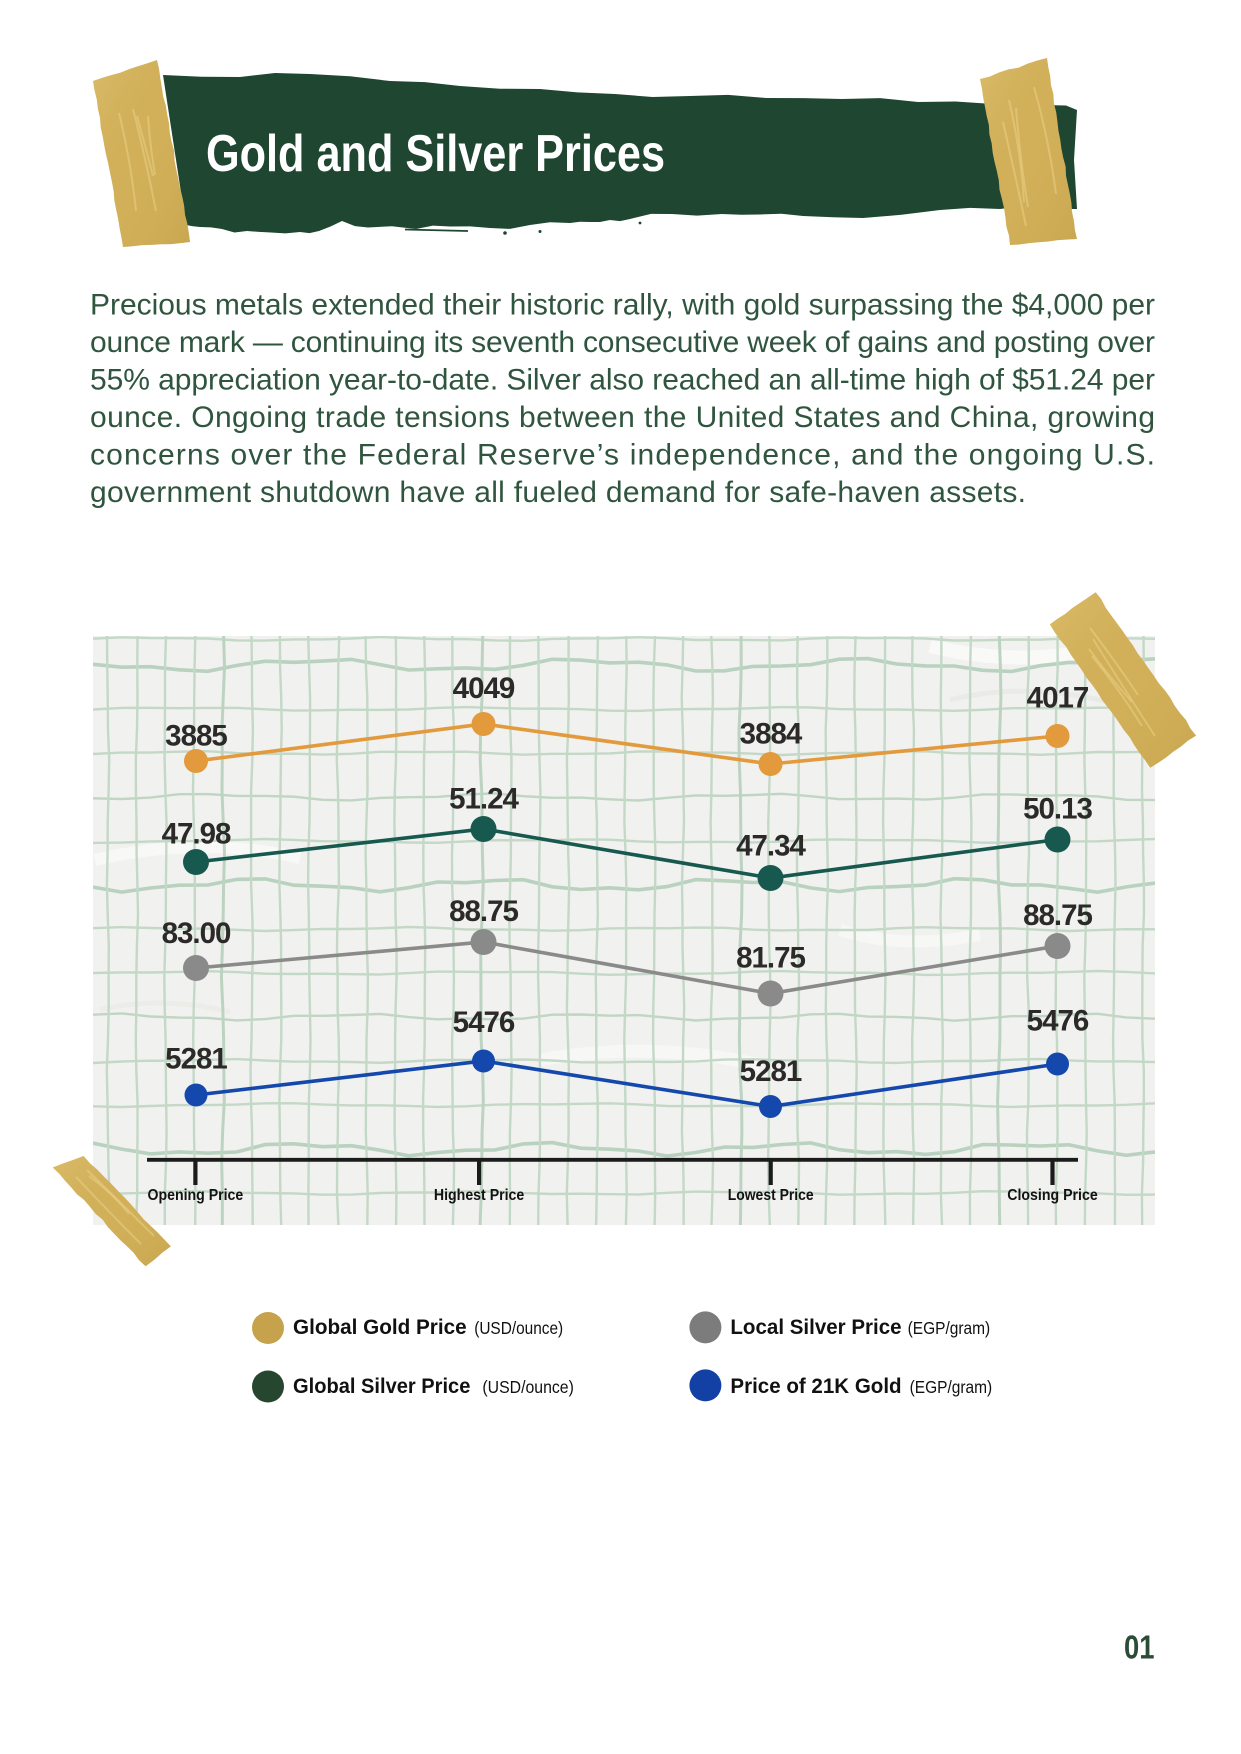  I want to click on svg-text: Price of 21K Gold, so click(815, 1386).